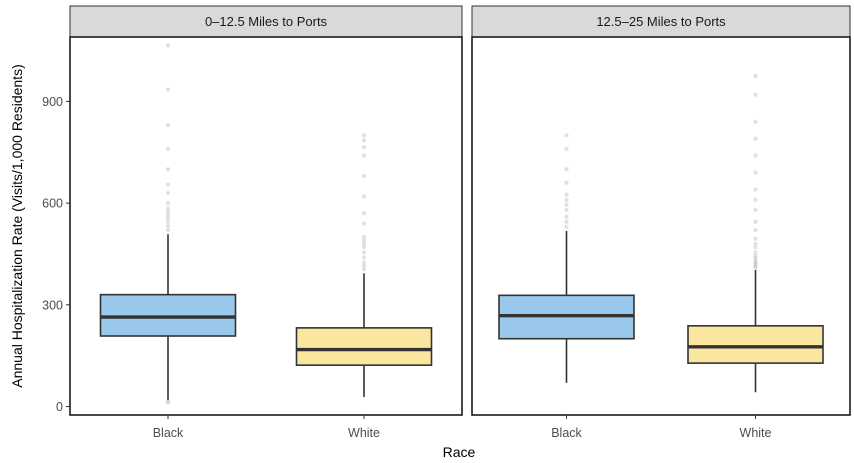 Image resolution: width=854 pixels, height=463 pixels. Describe the element at coordinates (459, 452) in the screenshot. I see `x-axis-title: Race` at that location.